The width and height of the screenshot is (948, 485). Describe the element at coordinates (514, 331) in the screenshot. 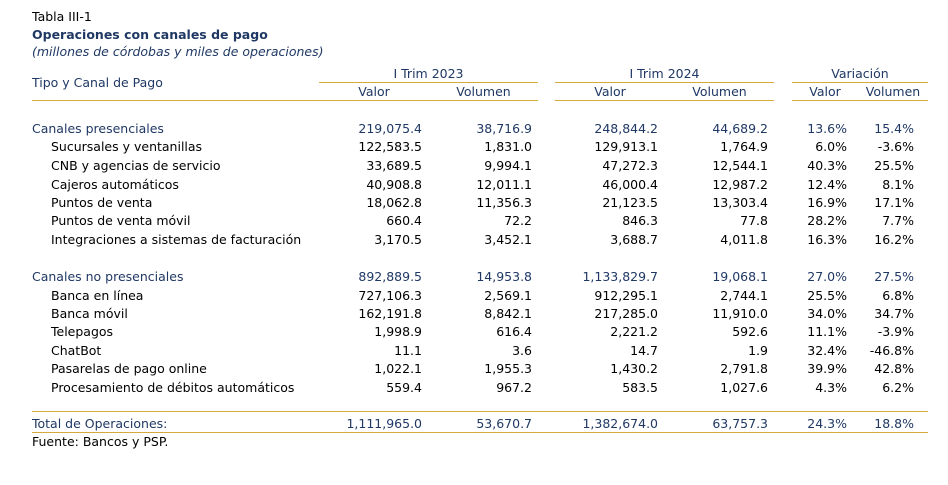

I see `cell-volumen-2023: 616.4` at that location.